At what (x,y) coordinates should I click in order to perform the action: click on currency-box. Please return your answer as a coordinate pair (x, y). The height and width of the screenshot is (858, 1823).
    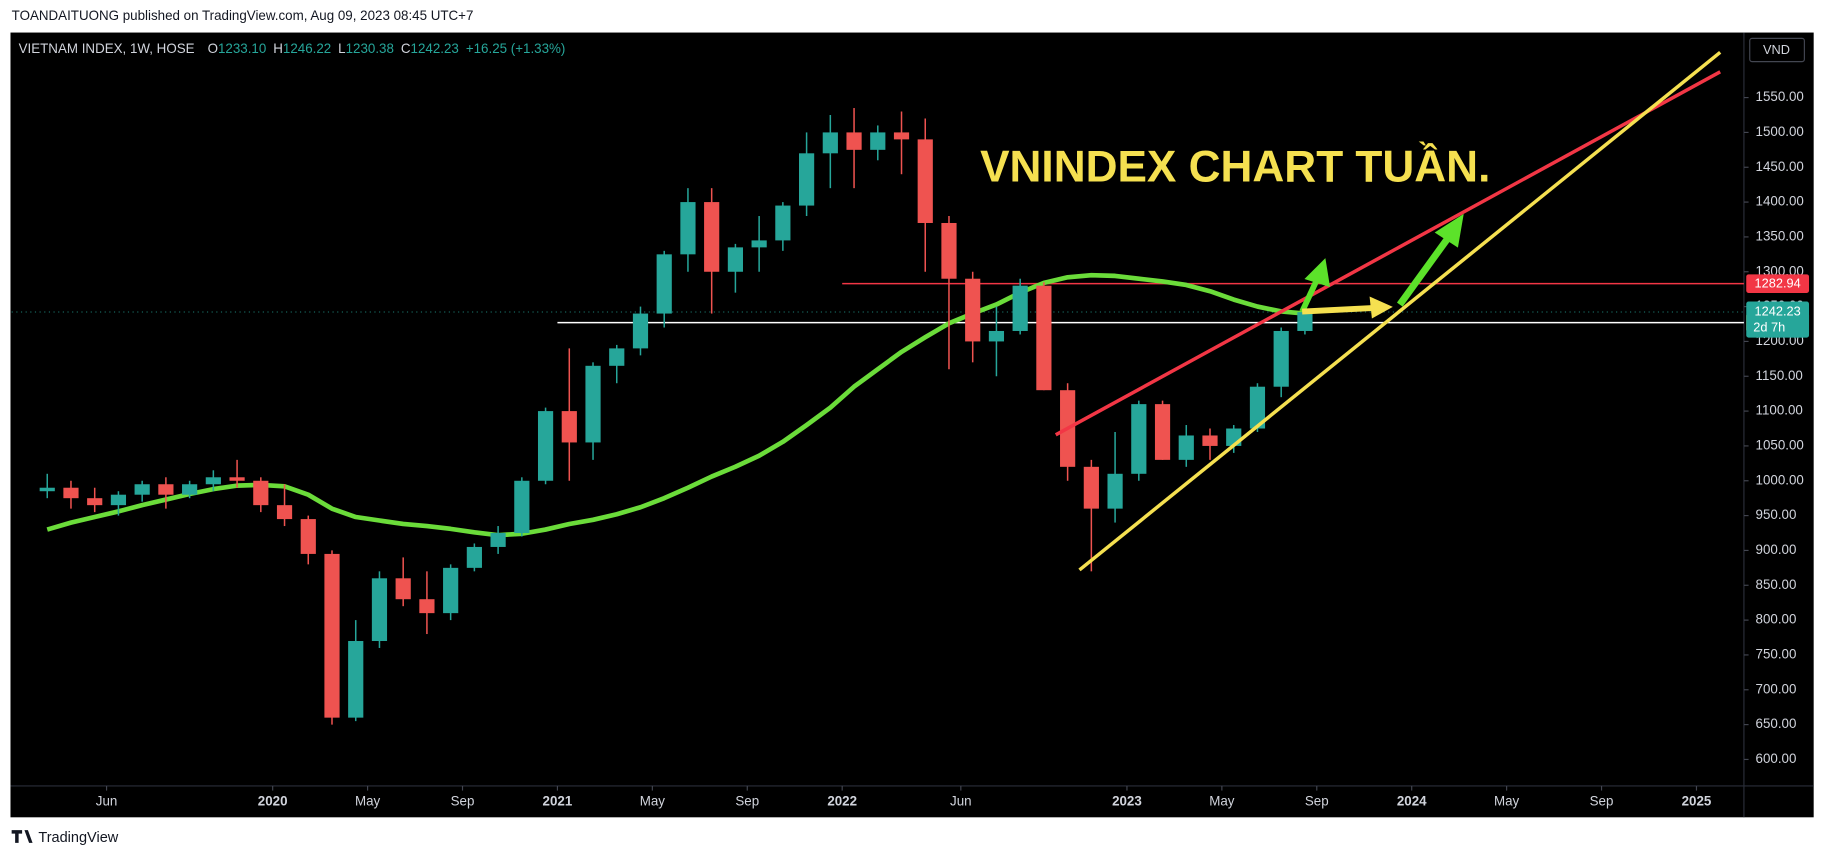
    Looking at the image, I should click on (1777, 50).